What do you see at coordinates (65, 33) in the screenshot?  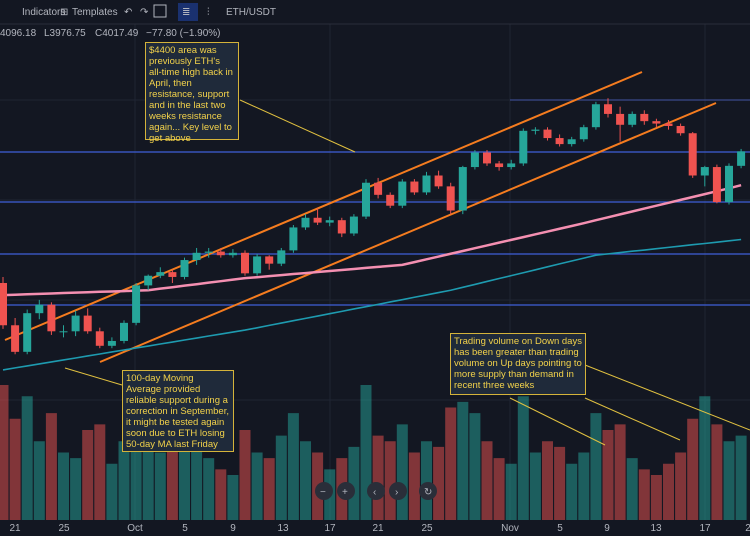 I see `ohlc-low: L3976.75` at bounding box center [65, 33].